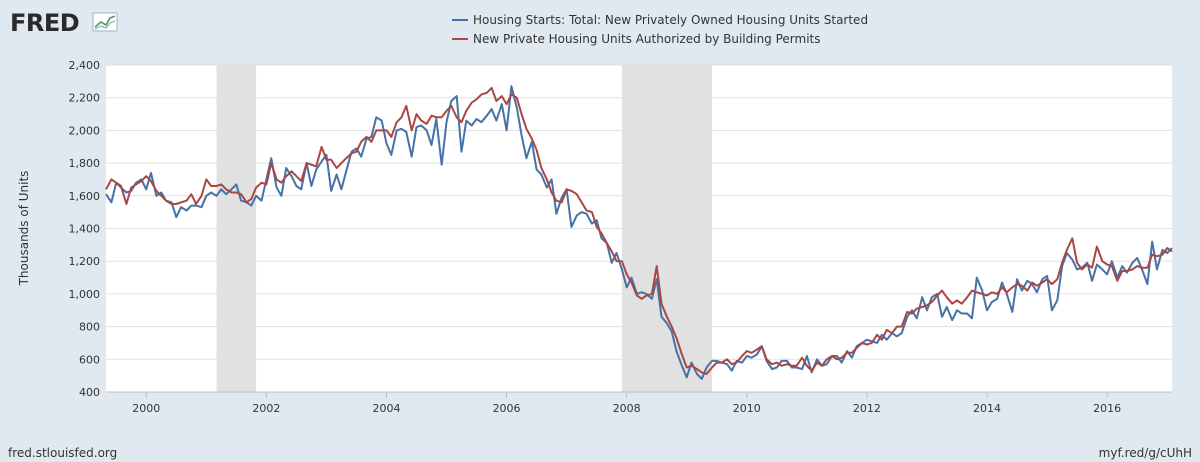 This screenshot has width=1200, height=462. I want to click on x-tick-label-2000: 2000, so click(146, 408).